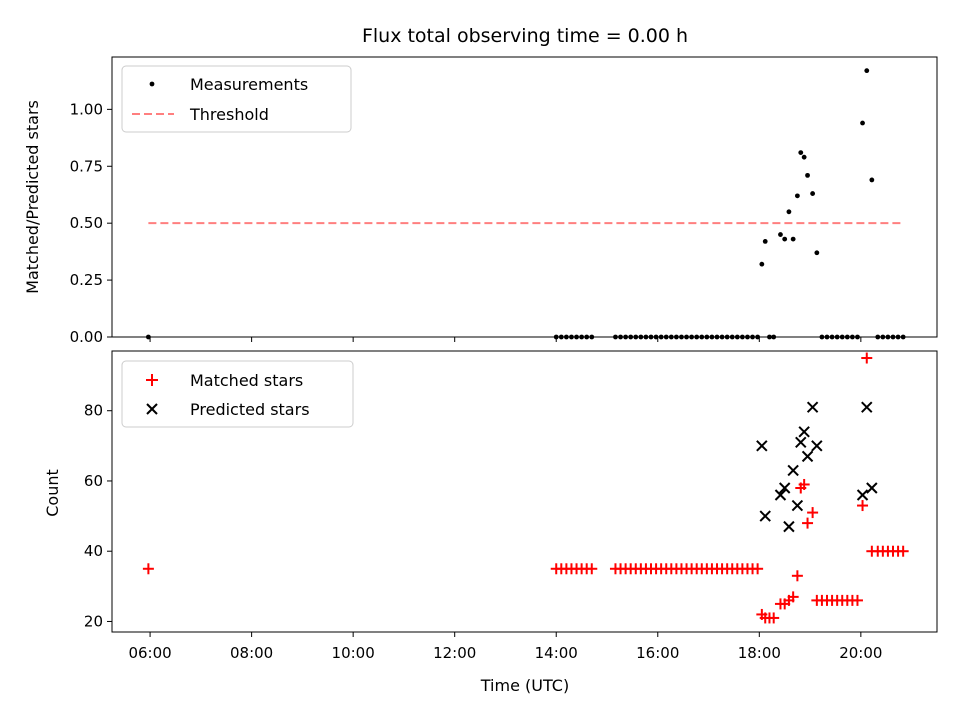 Image resolution: width=960 pixels, height=720 pixels. I want to click on x-tick-label: 10:00, so click(353, 653).